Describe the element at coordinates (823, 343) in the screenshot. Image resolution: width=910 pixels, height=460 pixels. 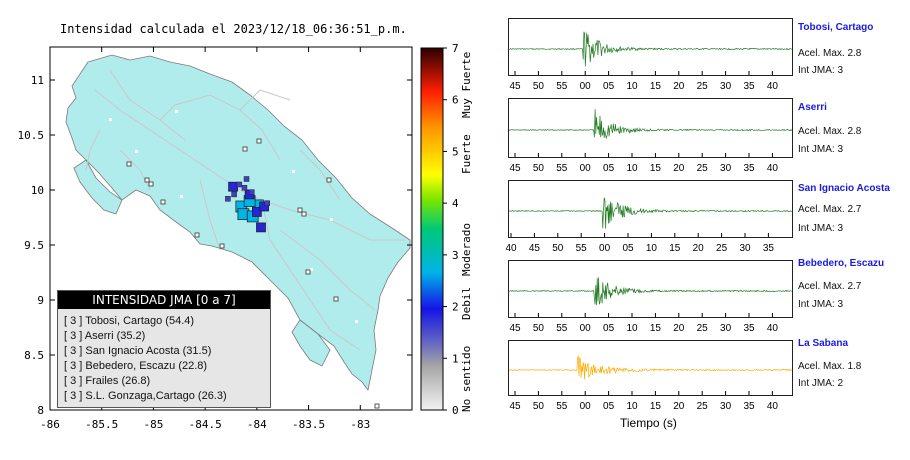
I see `station-name: La Sabana` at that location.